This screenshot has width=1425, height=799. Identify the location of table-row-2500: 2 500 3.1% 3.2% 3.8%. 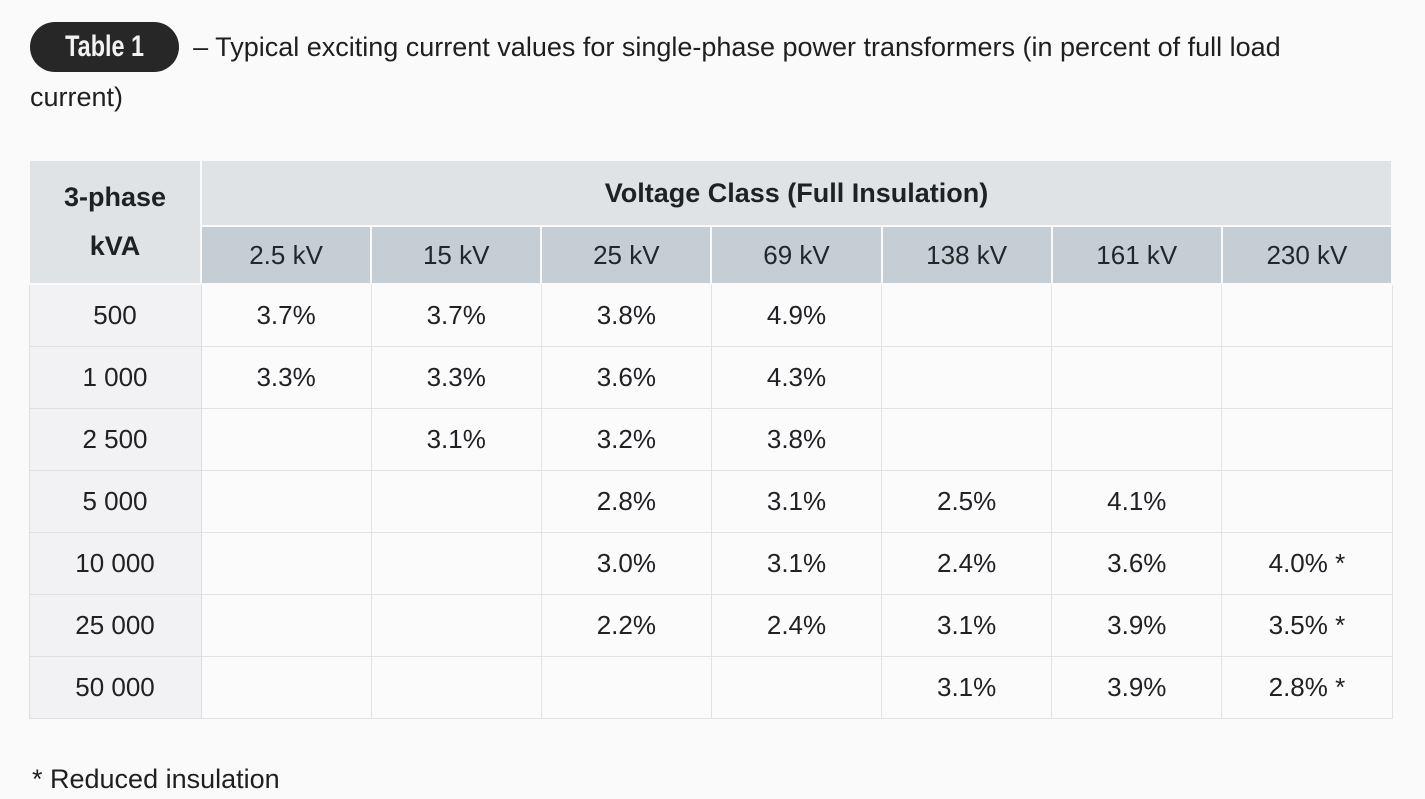
(710, 439).